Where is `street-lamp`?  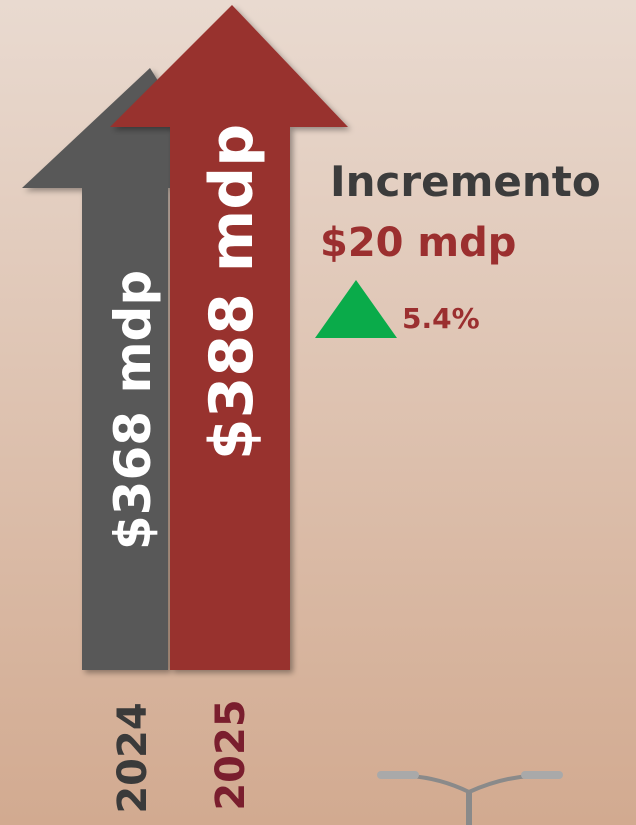 street-lamp is located at coordinates (470, 798).